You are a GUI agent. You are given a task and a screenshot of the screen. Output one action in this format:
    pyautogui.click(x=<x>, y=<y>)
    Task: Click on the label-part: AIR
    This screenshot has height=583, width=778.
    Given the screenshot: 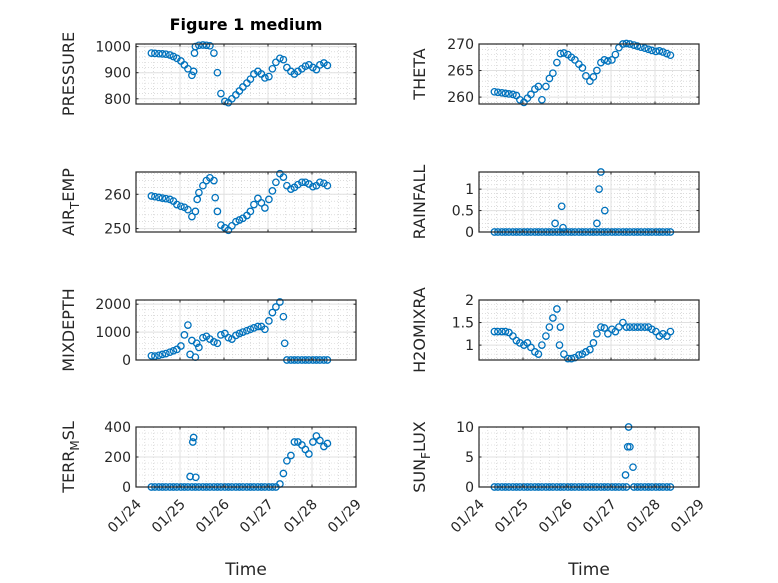 What is the action you would take?
    pyautogui.click(x=68, y=222)
    